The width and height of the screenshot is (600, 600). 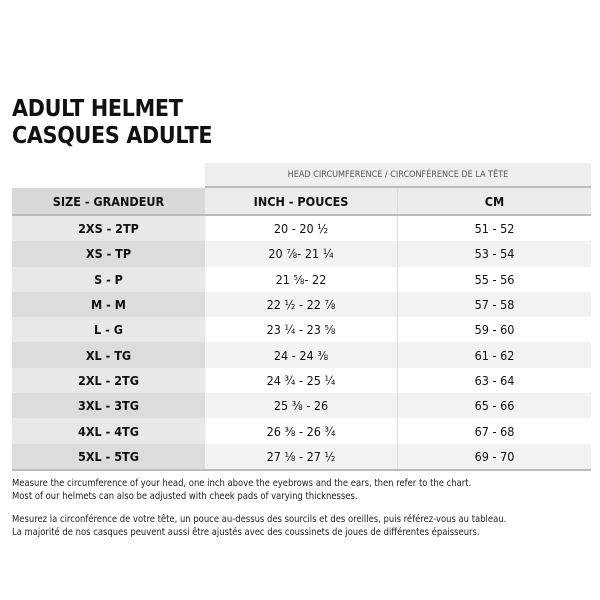 I want to click on page-title: ADULT HELMET CASQUES ADULTE, so click(x=112, y=123).